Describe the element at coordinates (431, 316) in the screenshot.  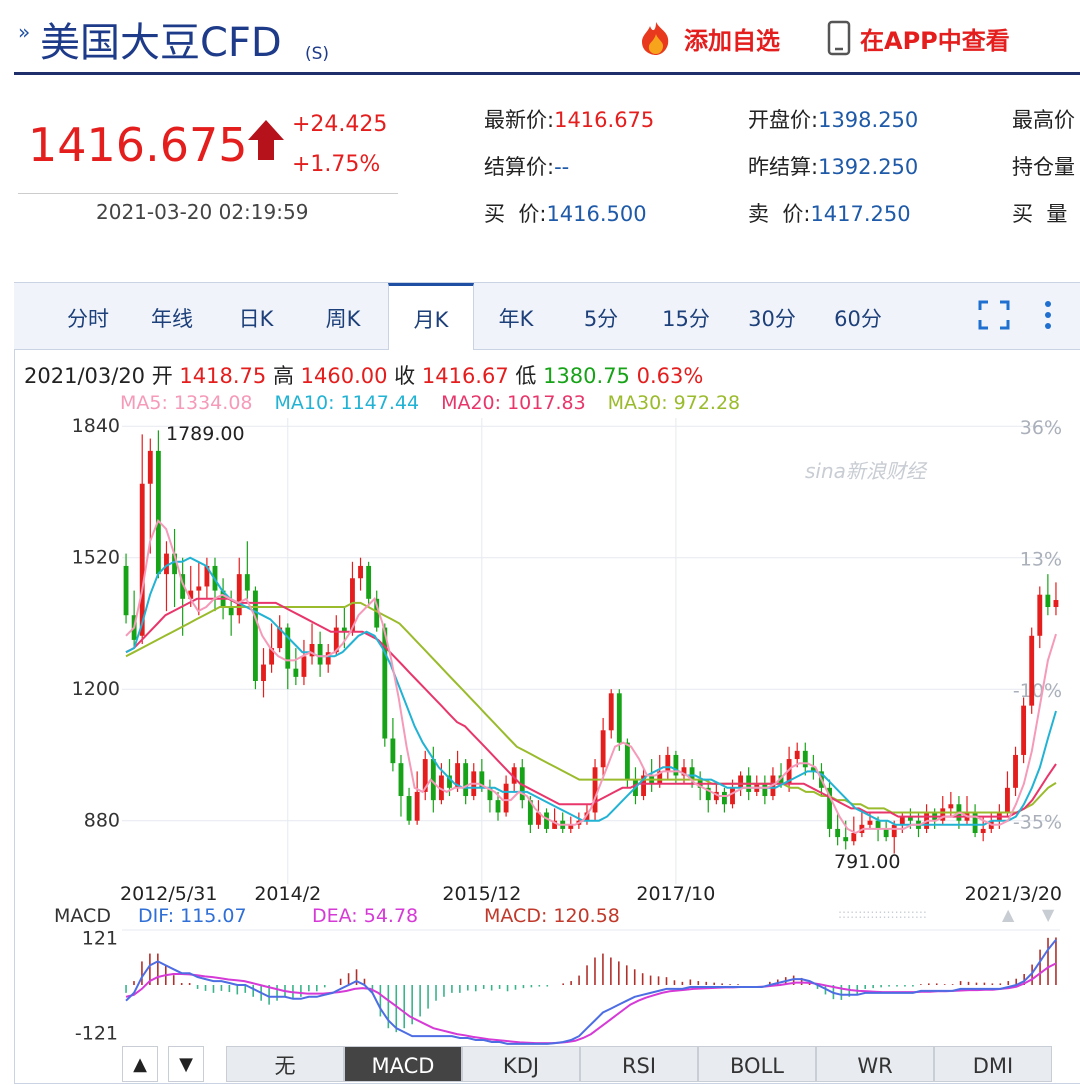
I see `tab-4: 月K` at that location.